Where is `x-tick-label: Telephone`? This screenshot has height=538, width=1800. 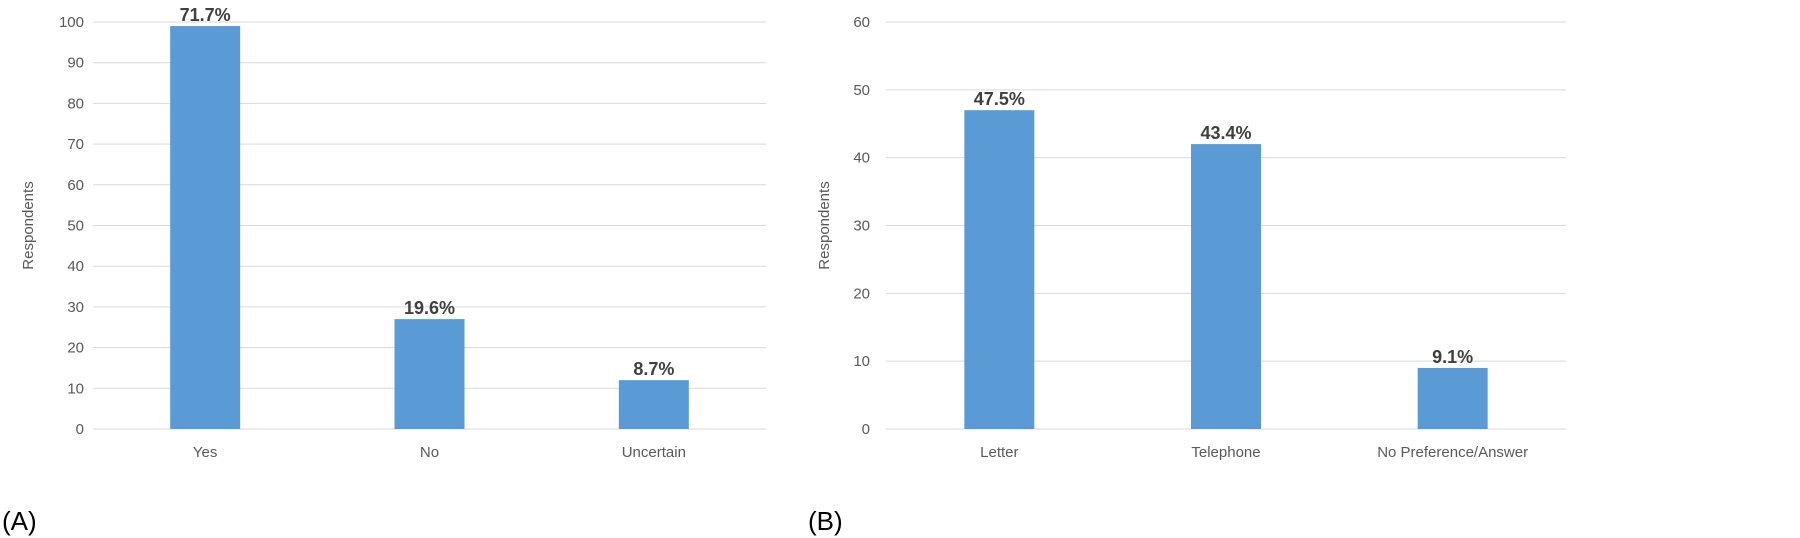 x-tick-label: Telephone is located at coordinates (1225, 452).